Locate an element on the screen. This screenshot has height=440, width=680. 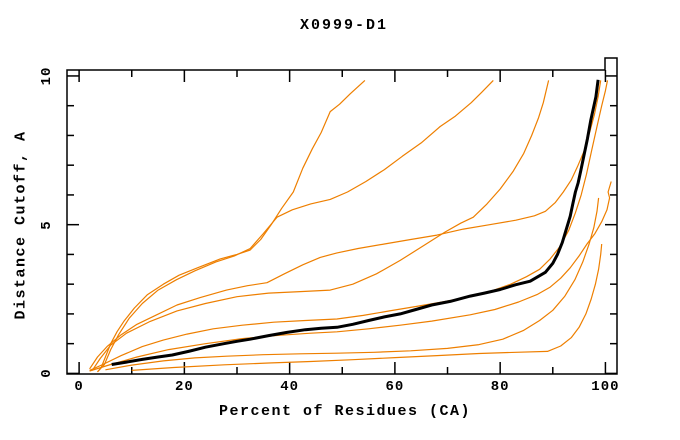
x-tick-label: 80 is located at coordinates (500, 387).